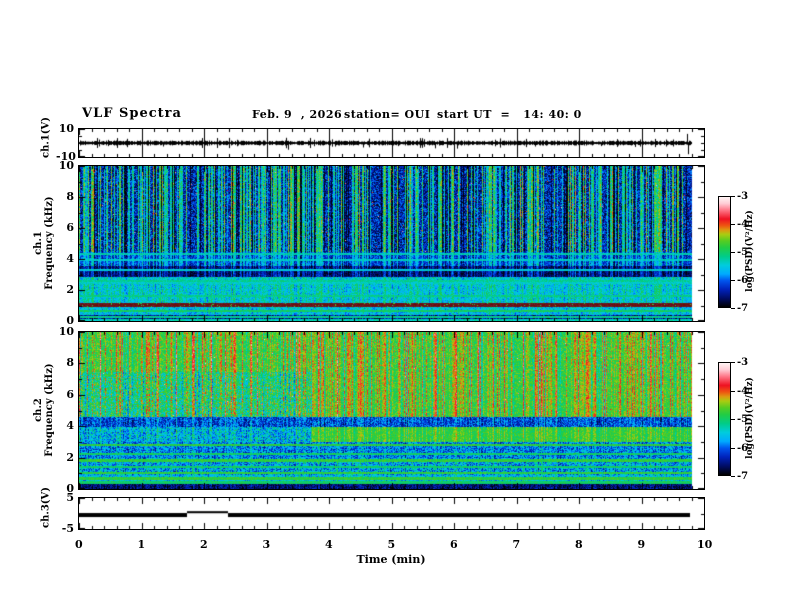 This screenshot has width=792, height=612. I want to click on x-tick-label: 3, so click(266, 544).